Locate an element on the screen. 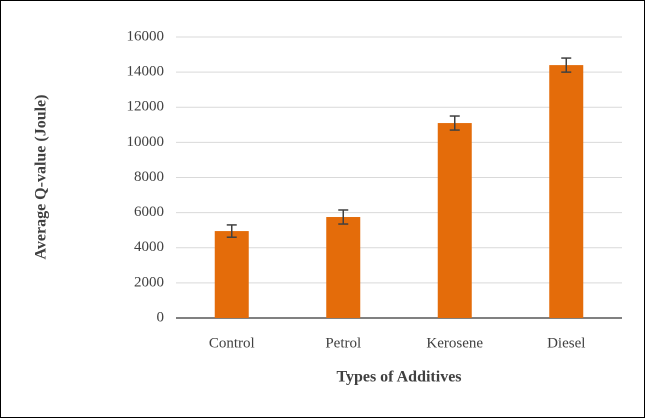 The height and width of the screenshot is (418, 645). y-tick-label: 14000 is located at coordinates (146, 72).